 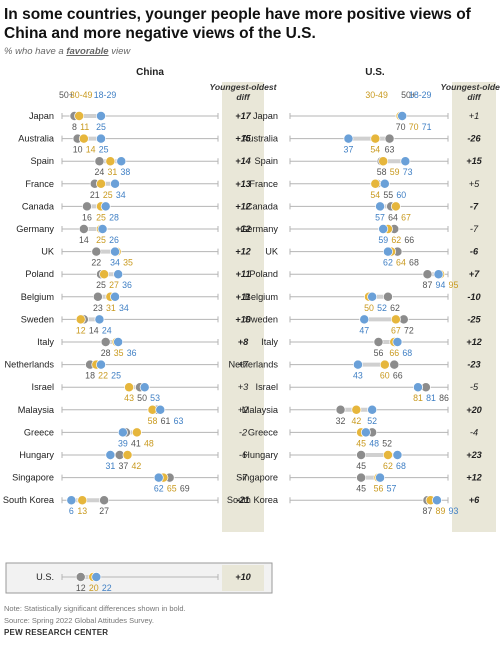 I want to click on value-label-18-29-us: 48, so click(x=374, y=443).